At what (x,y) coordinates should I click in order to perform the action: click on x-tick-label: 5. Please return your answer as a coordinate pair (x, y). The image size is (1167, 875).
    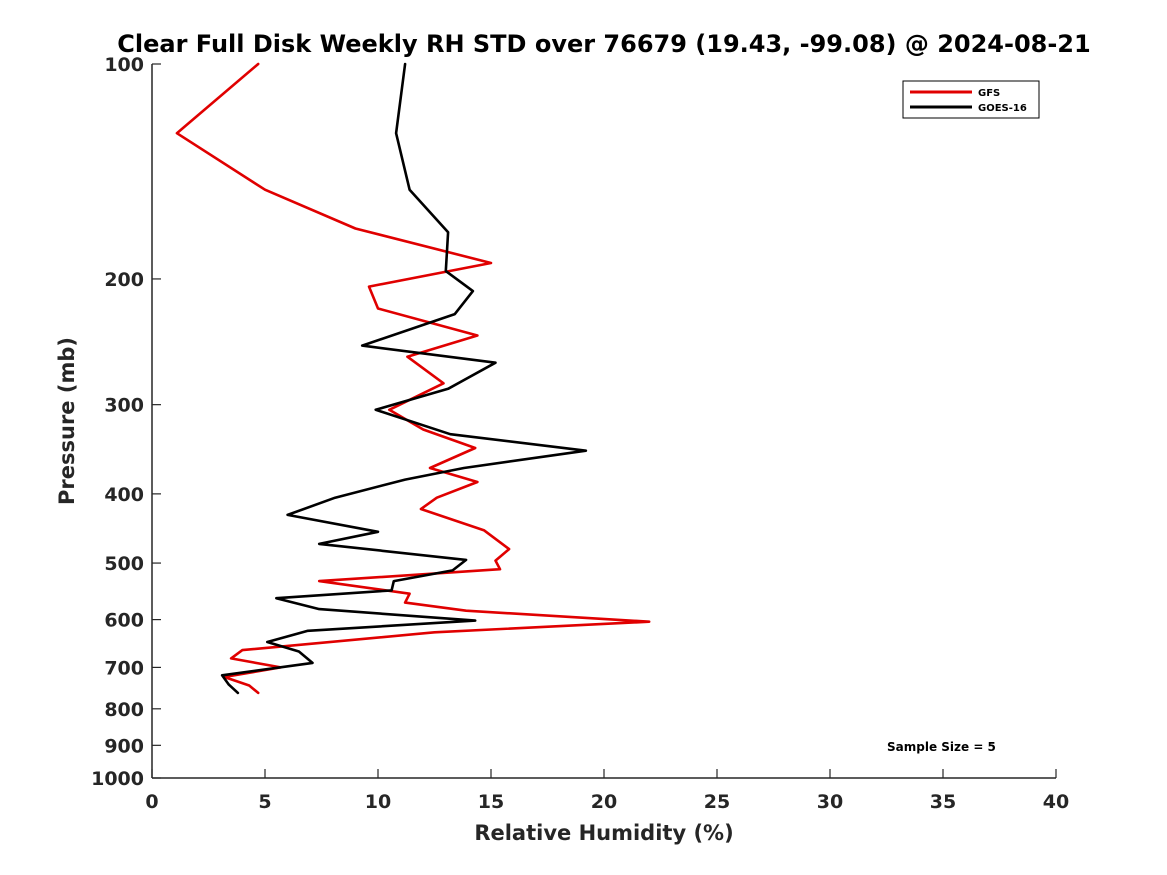
    Looking at the image, I should click on (264, 802).